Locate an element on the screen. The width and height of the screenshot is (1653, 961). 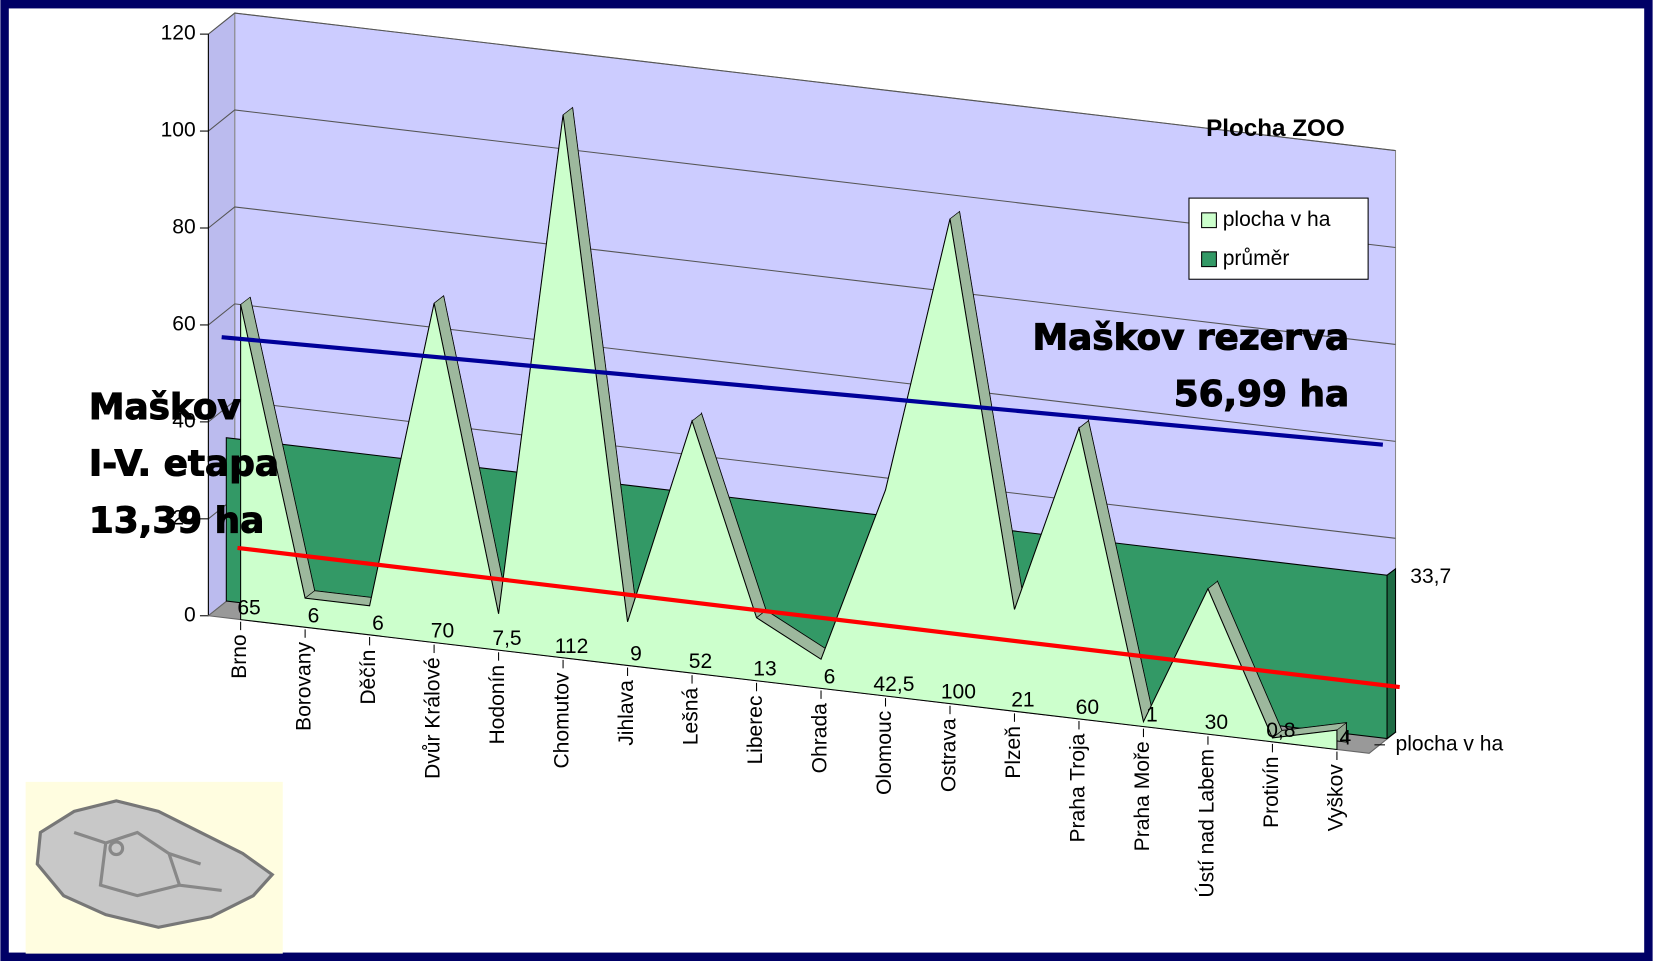
x-tick-label: Vyškov is located at coordinates (1335, 798).